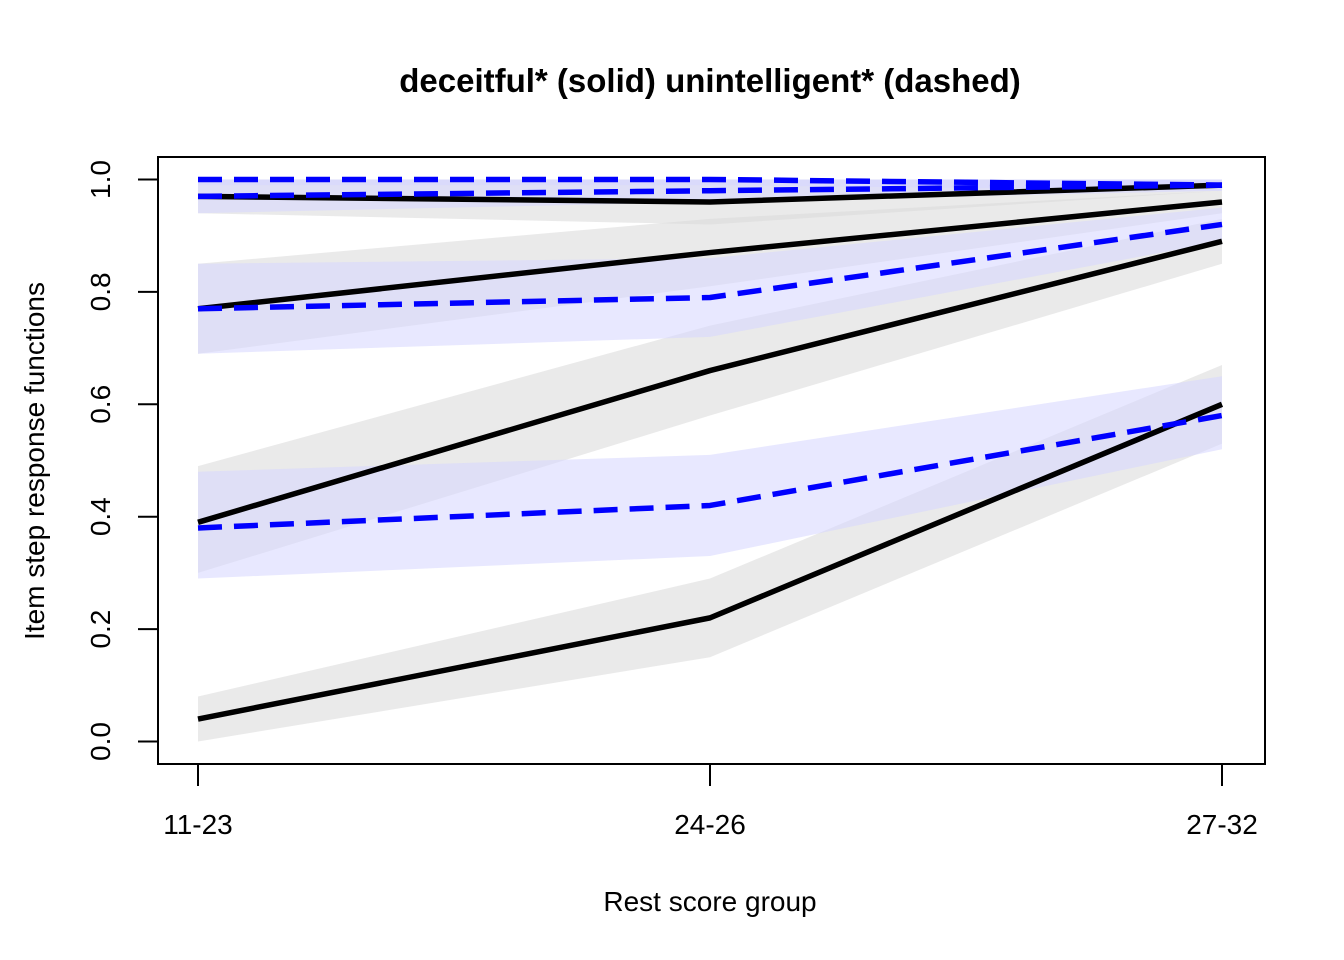 The image size is (1344, 960). What do you see at coordinates (710, 824) in the screenshot?
I see `x-tick-label: 24-26` at bounding box center [710, 824].